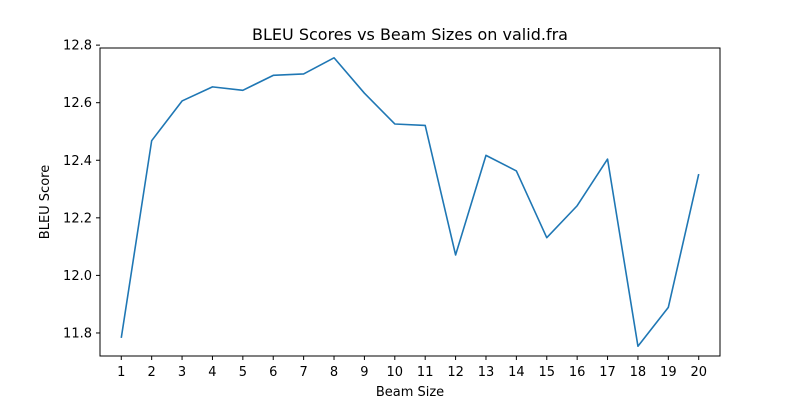 The height and width of the screenshot is (400, 800). I want to click on y-tick-label-5: 12.8, so click(77, 46).